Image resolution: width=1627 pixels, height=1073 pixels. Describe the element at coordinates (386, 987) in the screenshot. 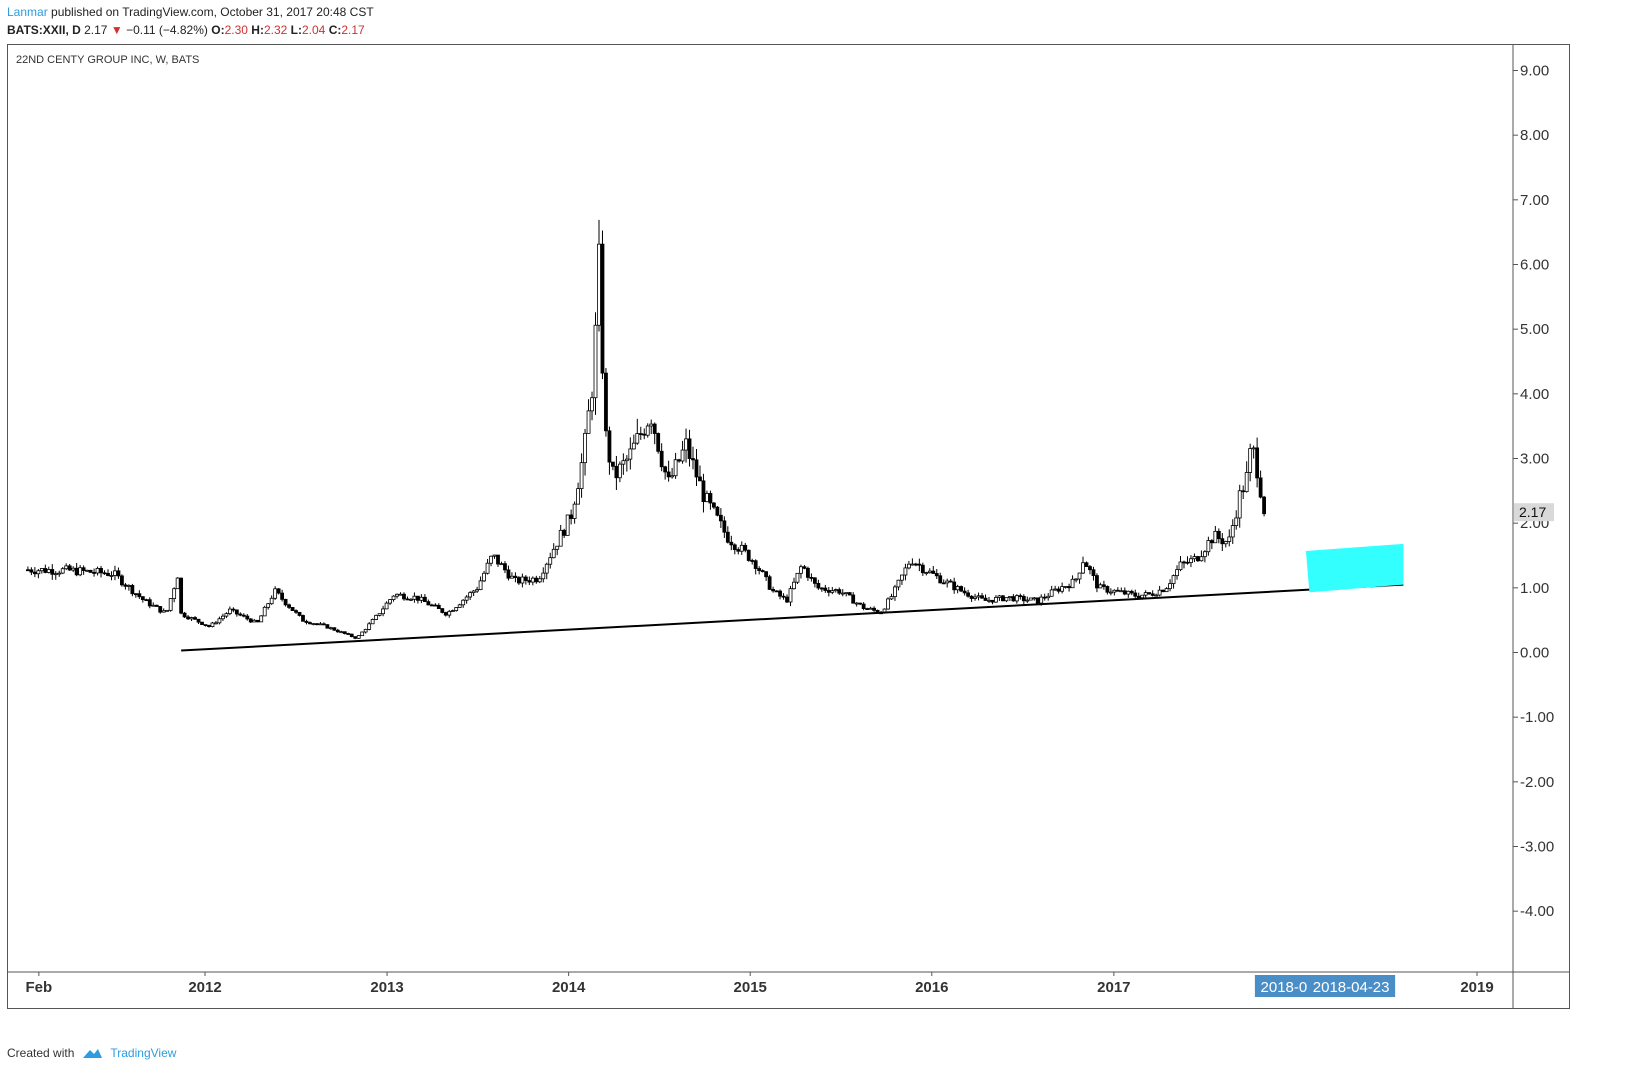

I see `time-tick-label: 2013` at that location.